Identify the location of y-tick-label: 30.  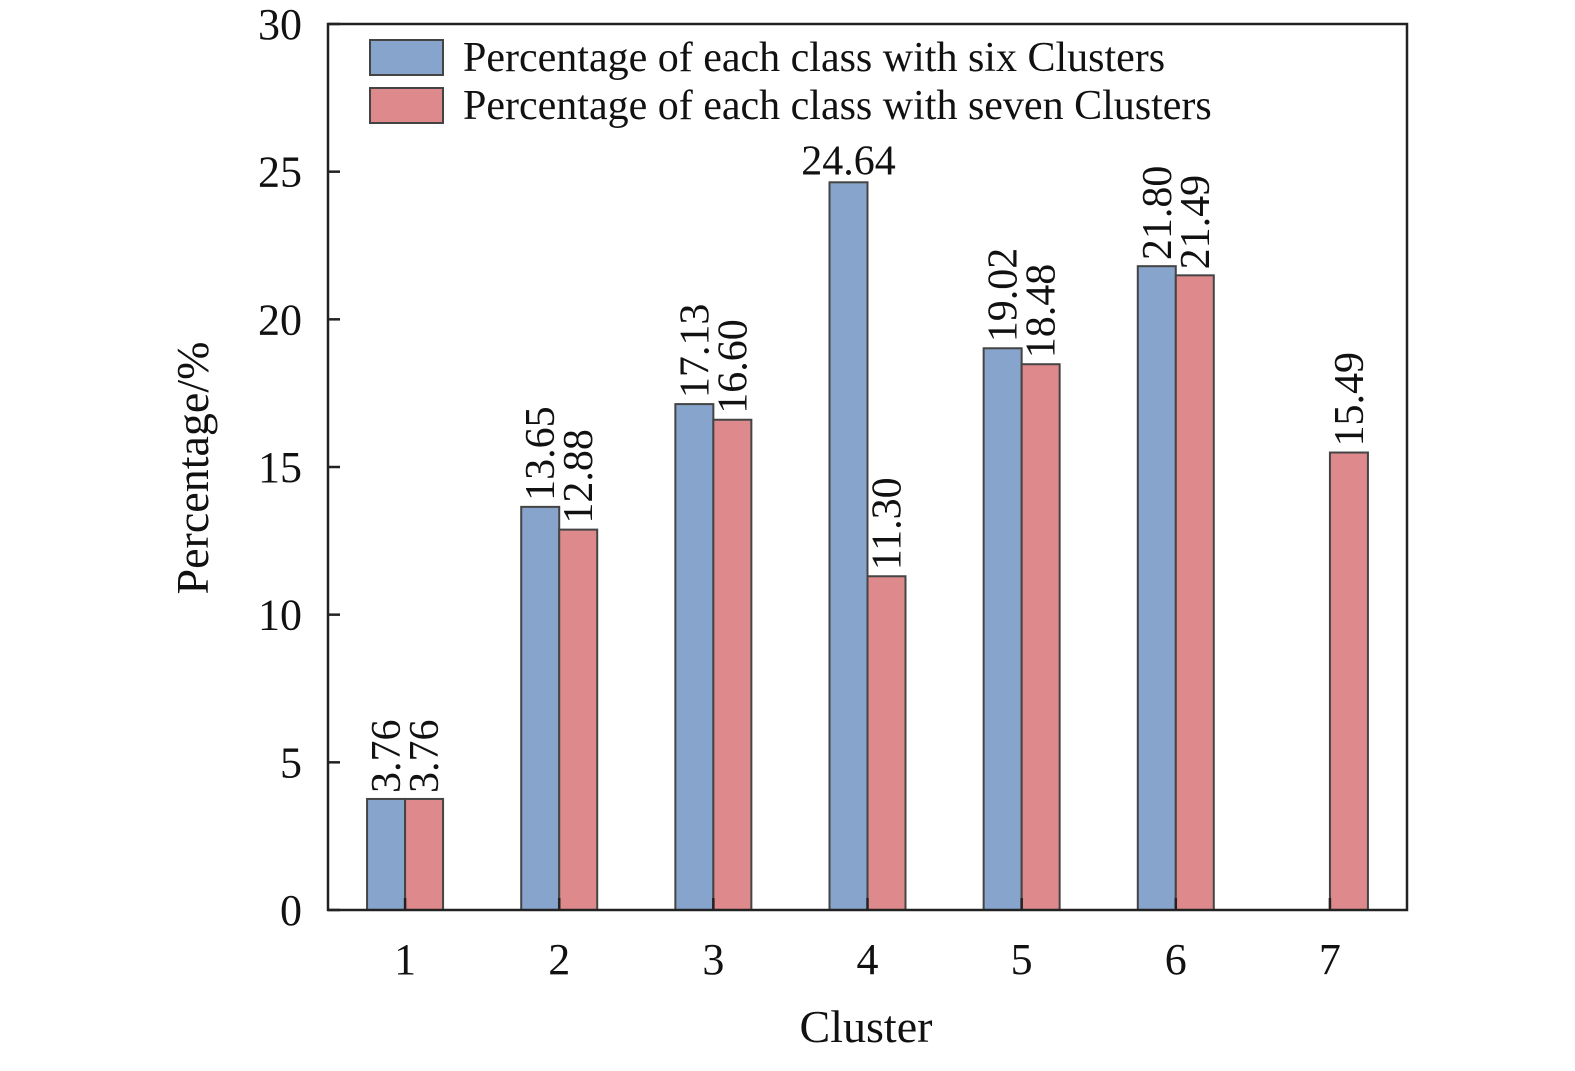
(280, 24).